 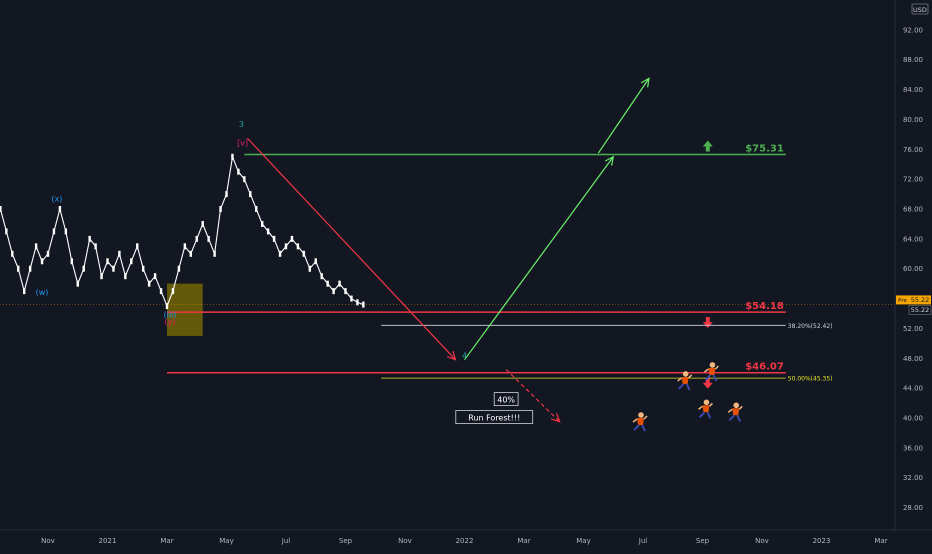 What do you see at coordinates (707, 146) in the screenshot?
I see `up-arrow-icon` at bounding box center [707, 146].